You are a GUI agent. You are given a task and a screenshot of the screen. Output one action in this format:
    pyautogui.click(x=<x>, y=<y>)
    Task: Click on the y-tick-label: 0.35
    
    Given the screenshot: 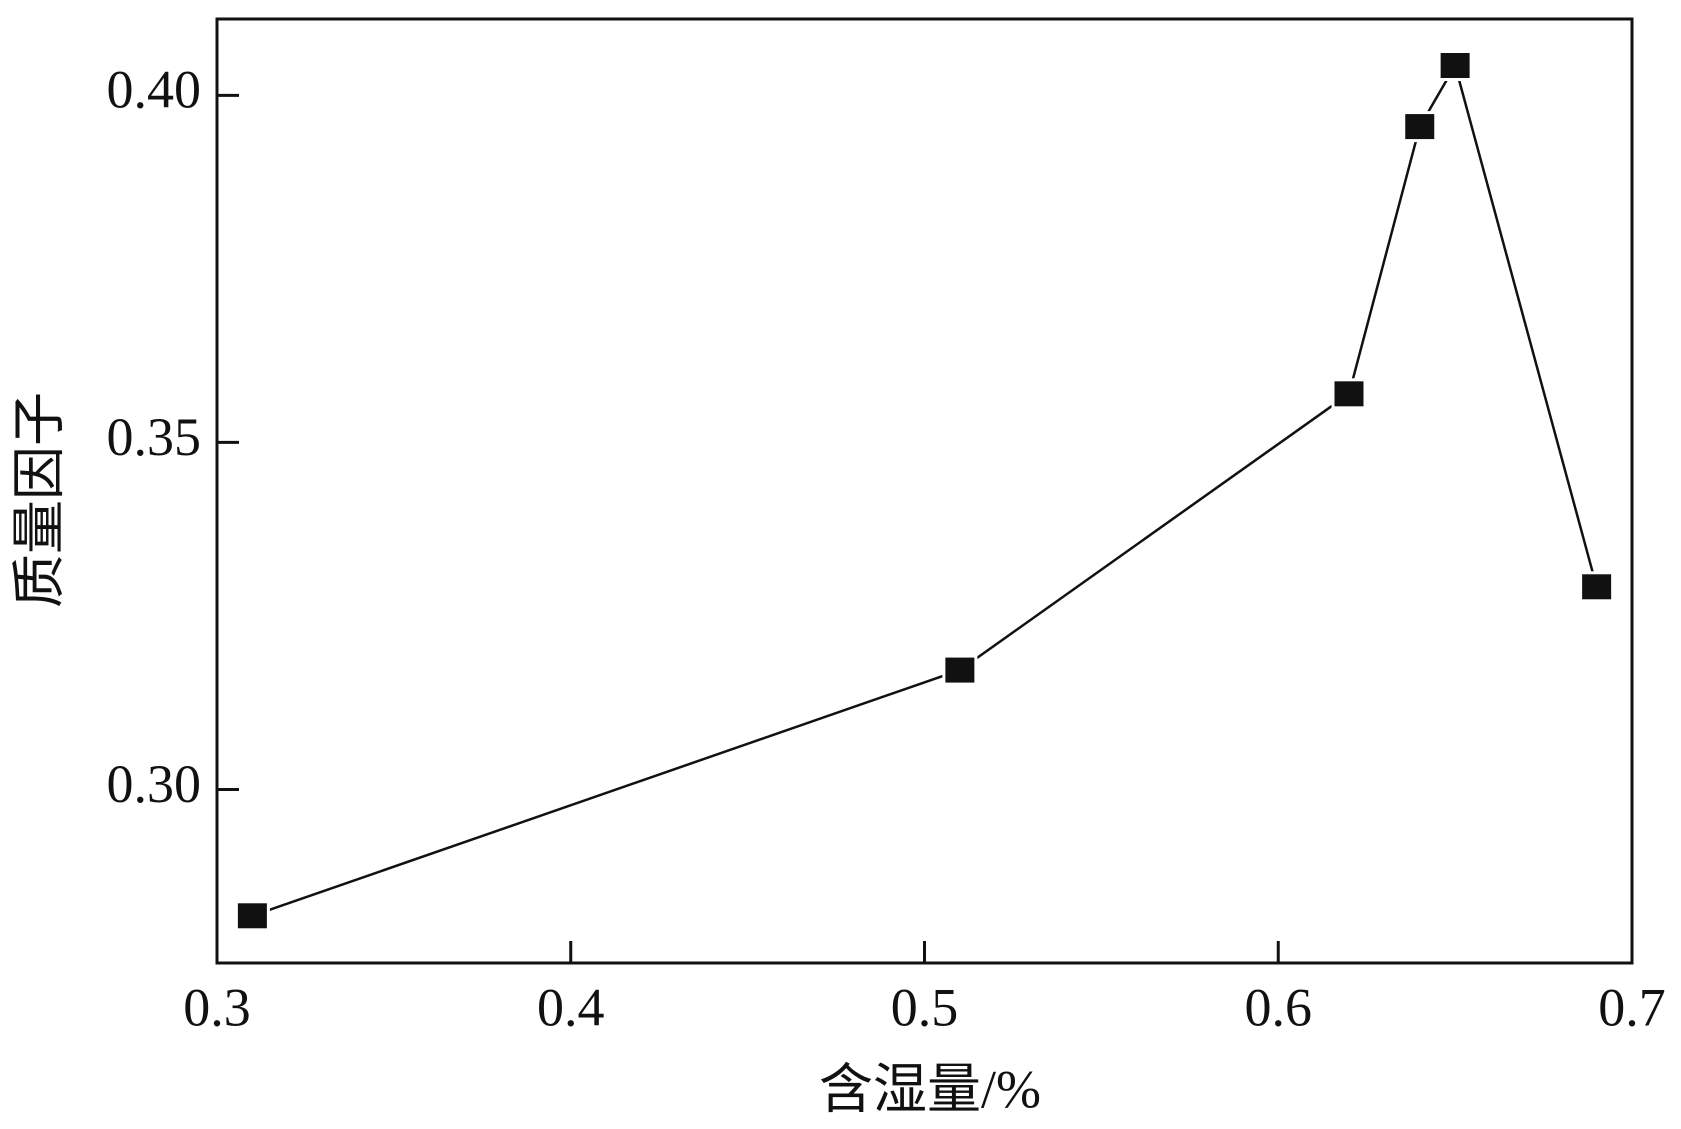 What is the action you would take?
    pyautogui.click(x=154, y=437)
    